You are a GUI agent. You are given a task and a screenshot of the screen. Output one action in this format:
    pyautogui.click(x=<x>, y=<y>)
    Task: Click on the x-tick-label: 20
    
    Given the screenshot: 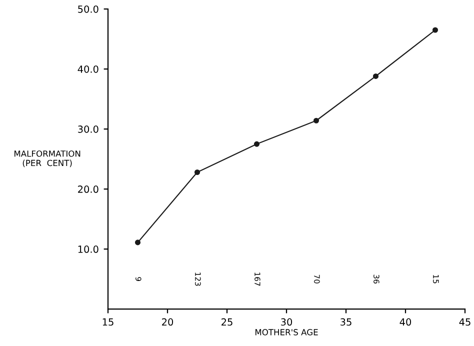 What is the action you would take?
    pyautogui.click(x=168, y=322)
    